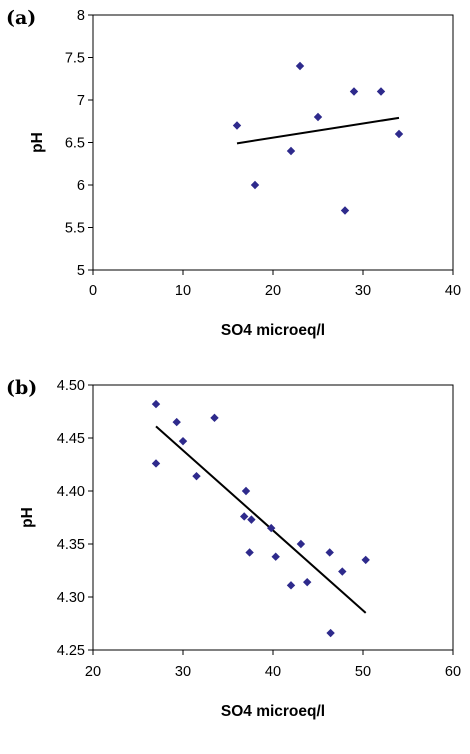 The height and width of the screenshot is (754, 470). I want to click on y-tick-label: 5.5, so click(75, 229).